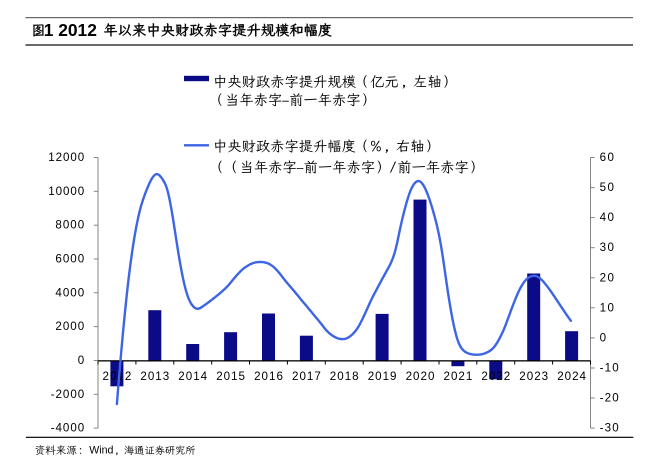  Describe the element at coordinates (49, 30) in the screenshot. I see `svg-text: 1` at that location.